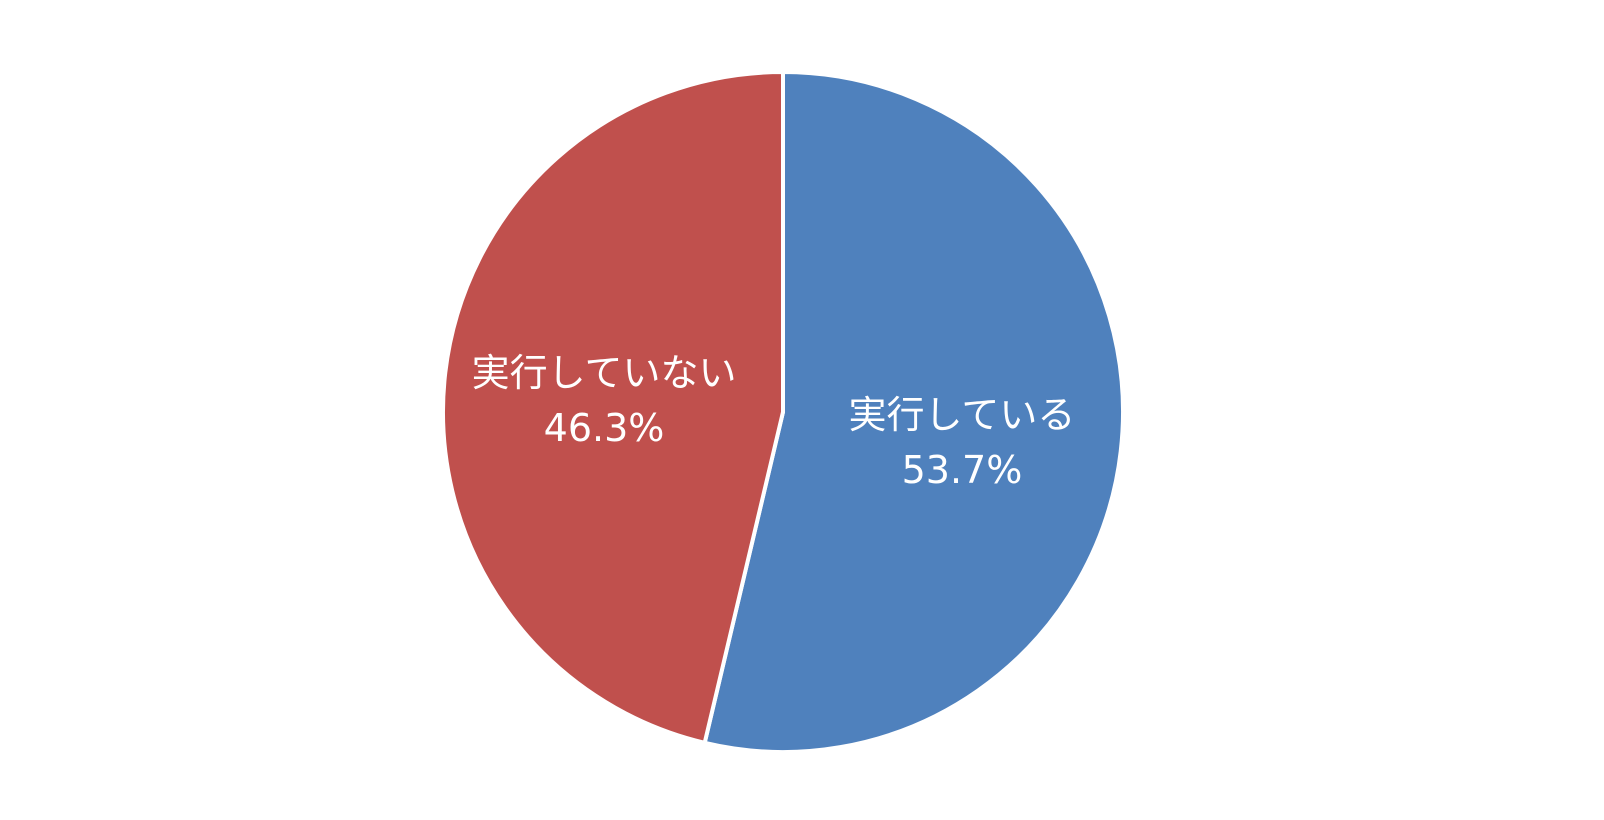  What do you see at coordinates (962, 470) in the screenshot?
I see `slice-value-label: 53.7%` at bounding box center [962, 470].